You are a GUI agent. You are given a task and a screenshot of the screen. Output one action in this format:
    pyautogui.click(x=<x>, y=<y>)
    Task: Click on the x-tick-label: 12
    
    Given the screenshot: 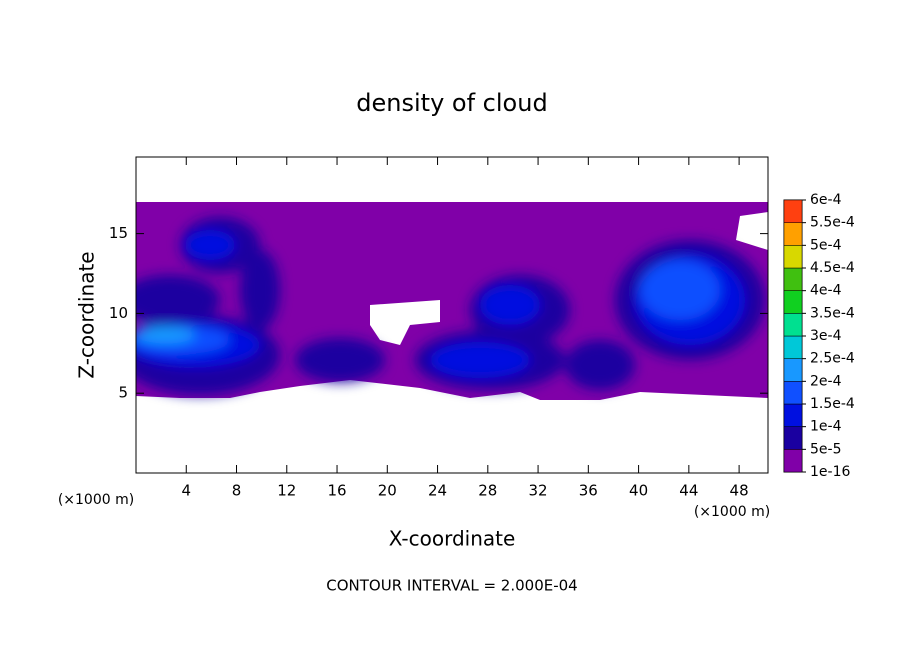 What is the action you would take?
    pyautogui.click(x=286, y=491)
    